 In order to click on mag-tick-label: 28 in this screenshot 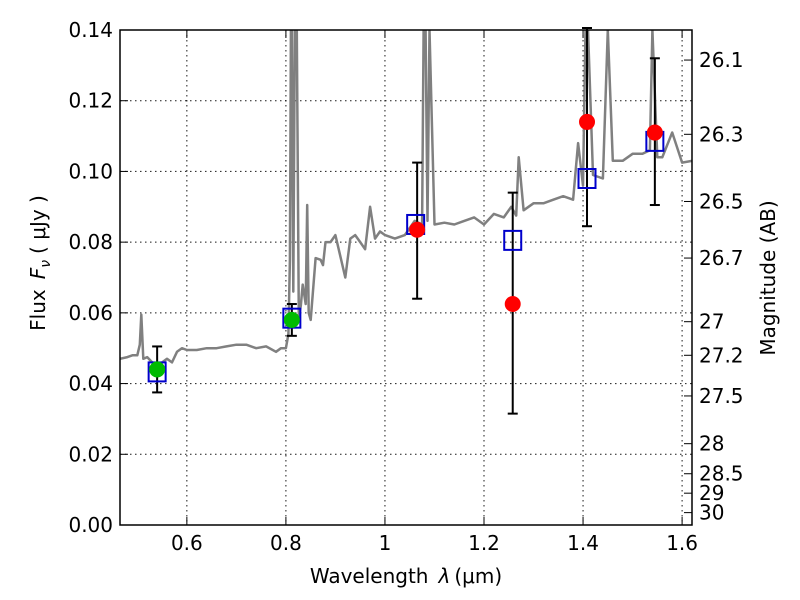, I will do `click(711, 444)`.